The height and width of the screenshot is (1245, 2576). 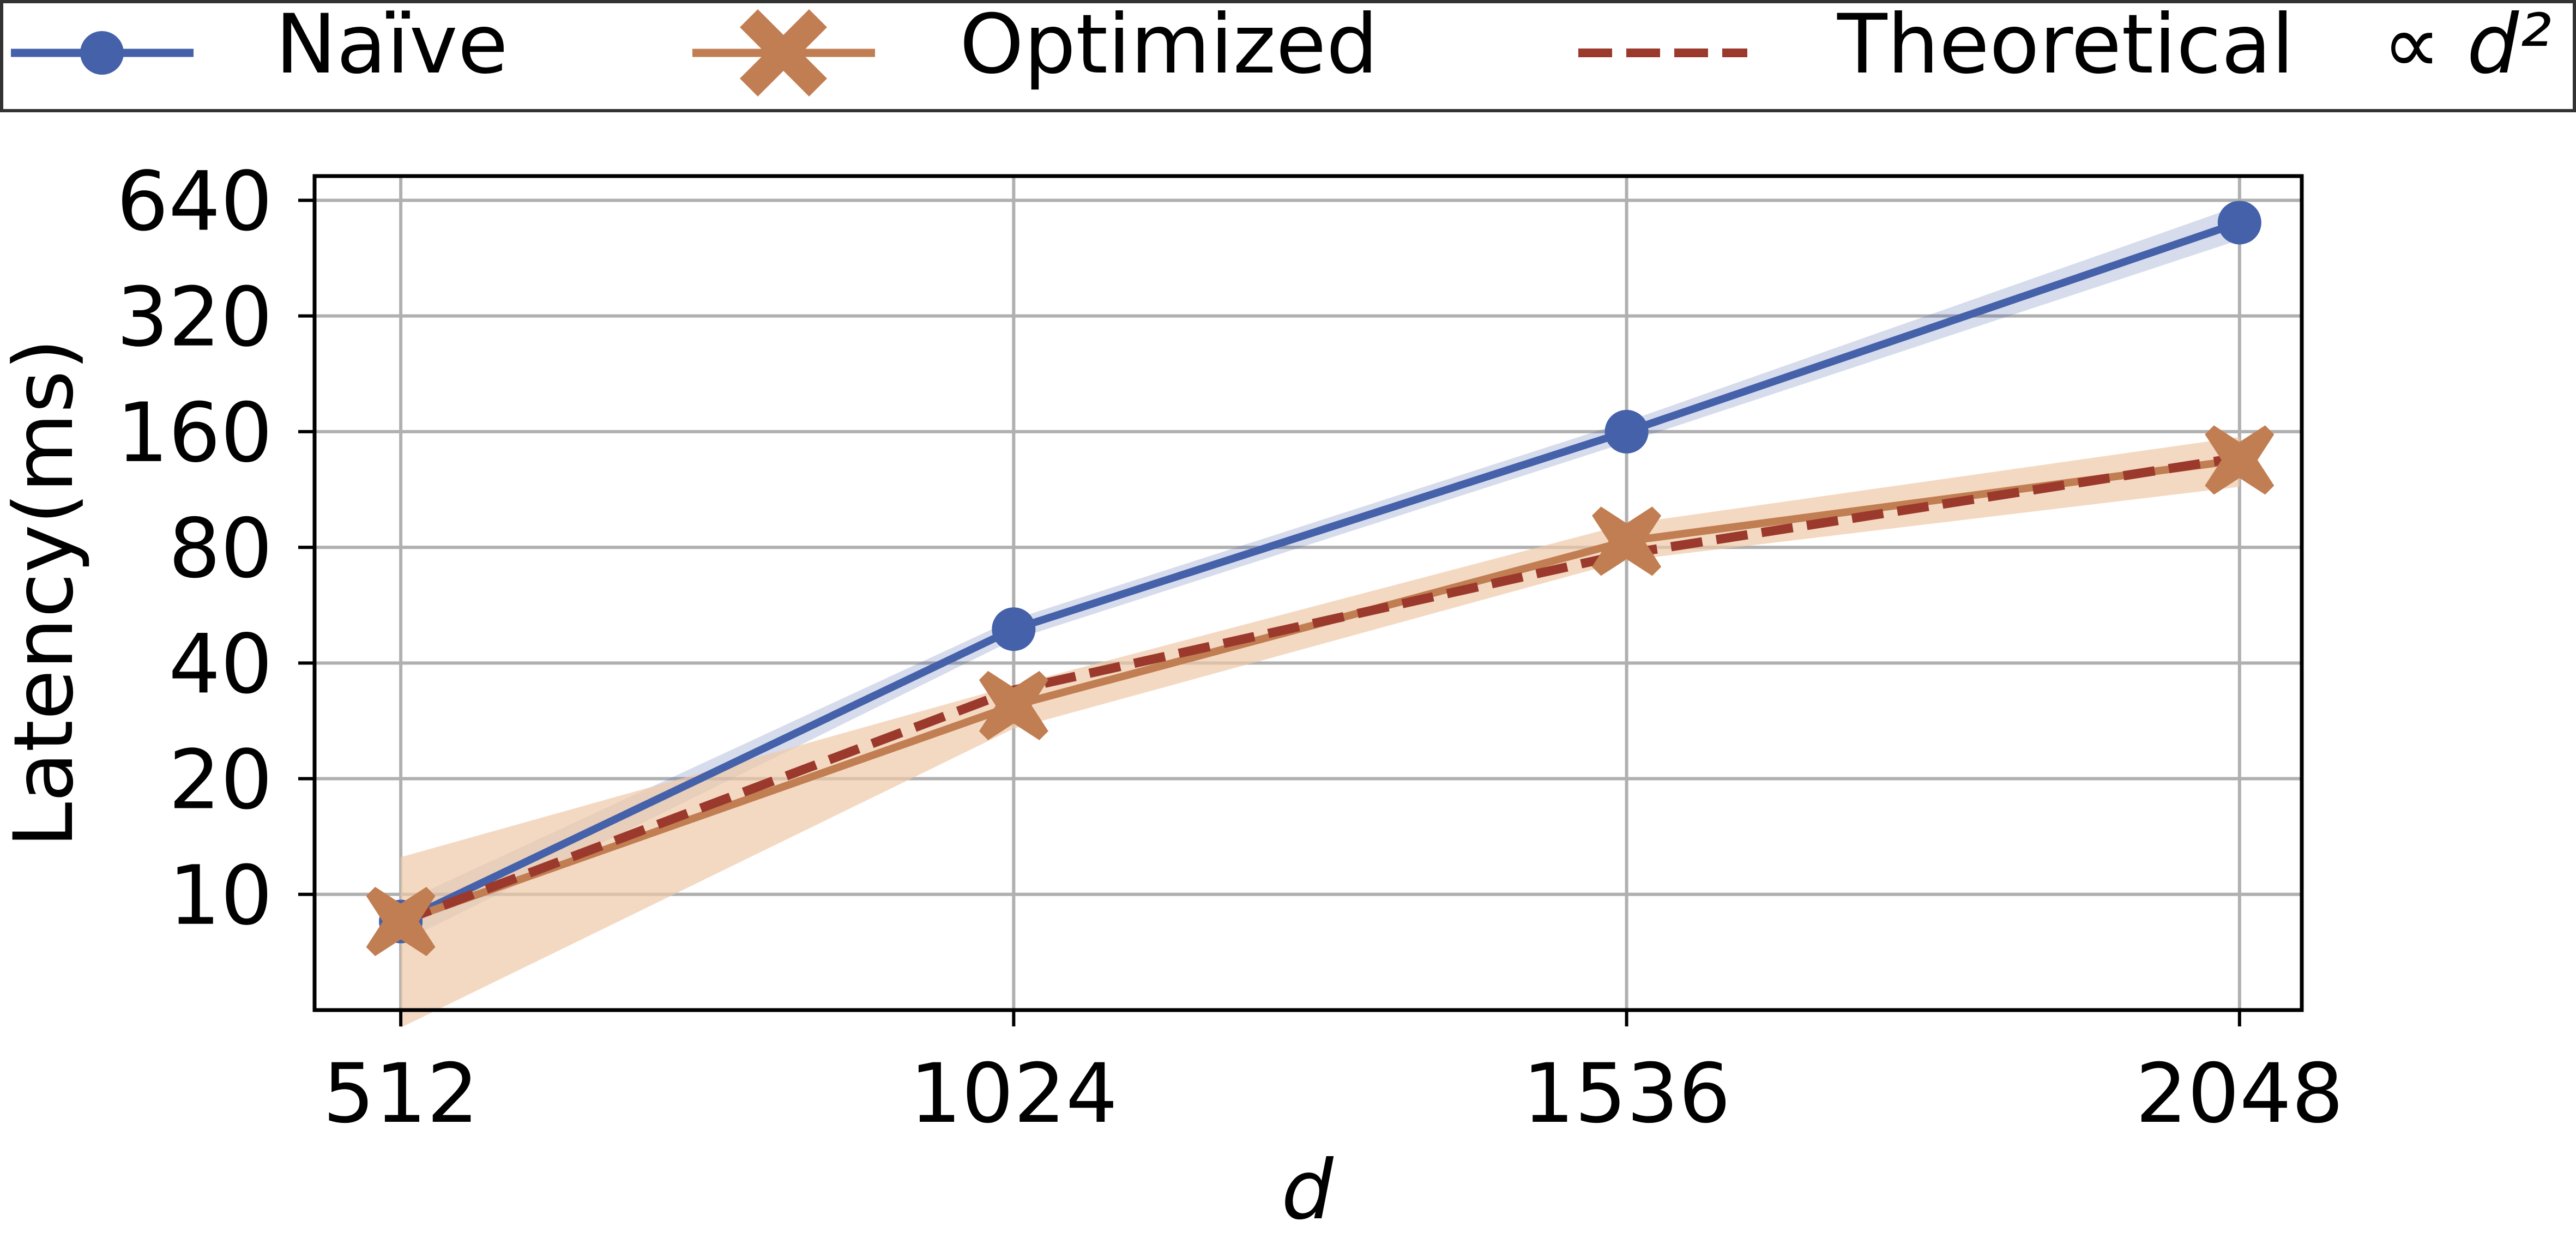 What do you see at coordinates (1627, 1094) in the screenshot?
I see `x-tick-label-1536: 1536` at bounding box center [1627, 1094].